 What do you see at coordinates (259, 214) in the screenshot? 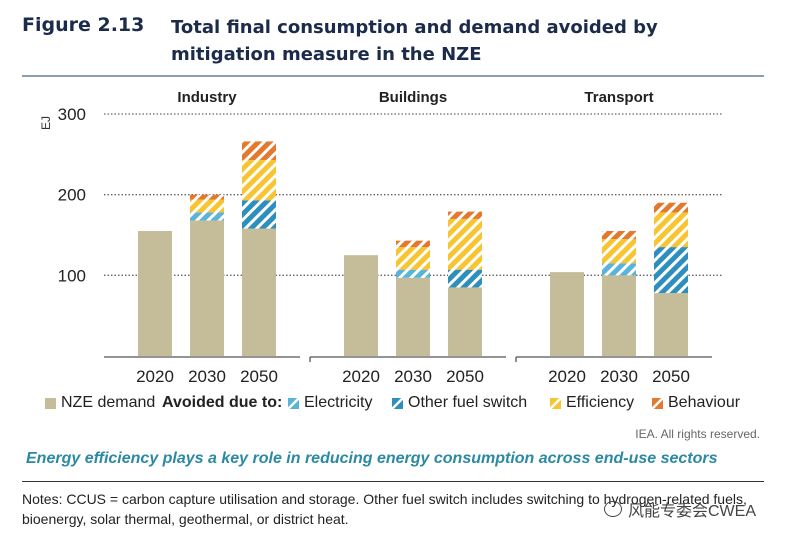
I see `bar-industry-2050-other_fuel_switch` at bounding box center [259, 214].